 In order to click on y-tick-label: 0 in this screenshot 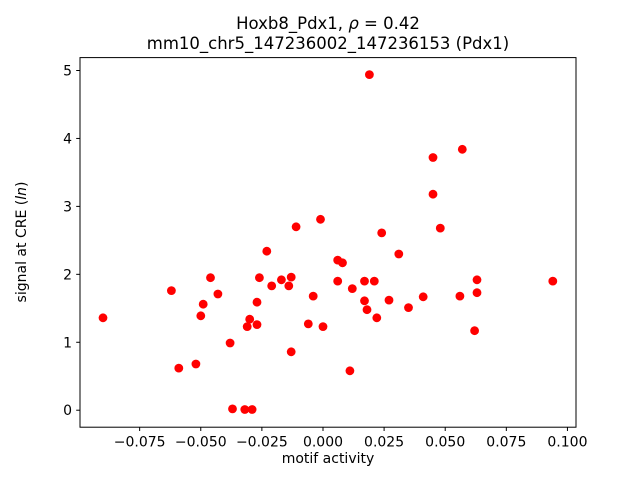, I will do `click(67, 411)`.